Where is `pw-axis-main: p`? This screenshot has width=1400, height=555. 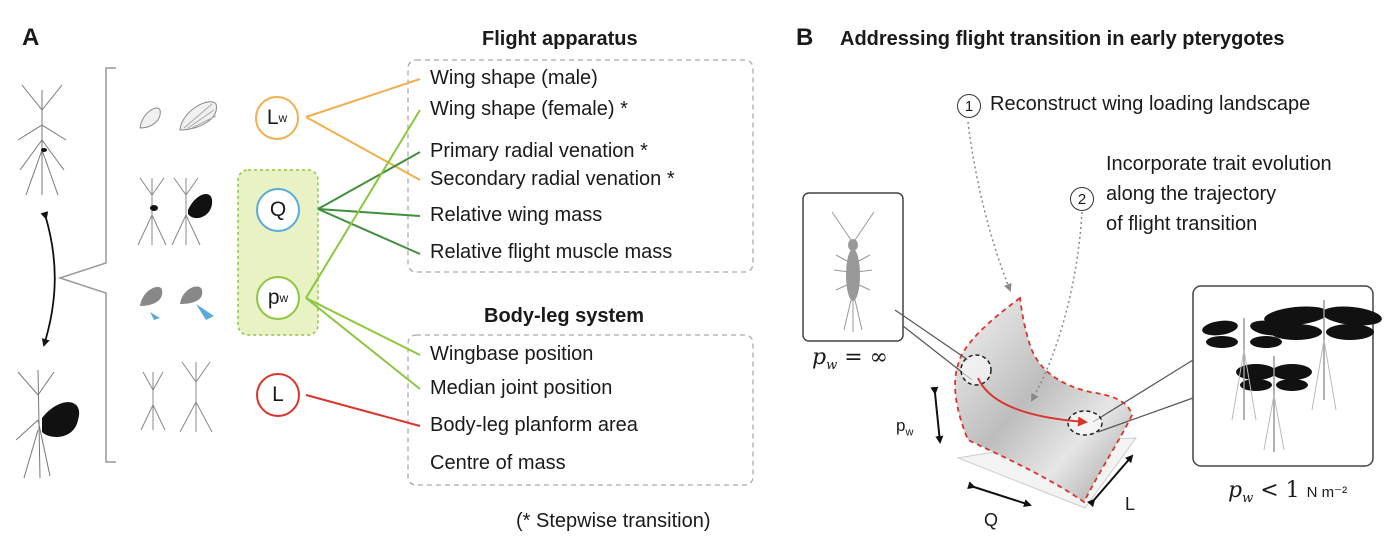 pw-axis-main: p is located at coordinates (901, 425).